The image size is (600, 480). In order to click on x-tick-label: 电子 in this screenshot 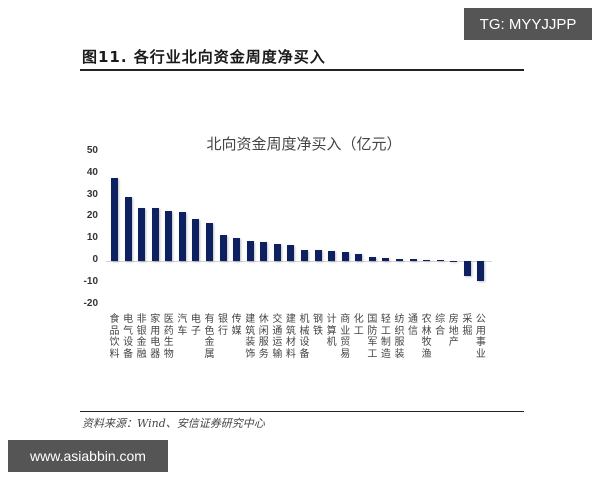, I will do `click(195, 325)`.